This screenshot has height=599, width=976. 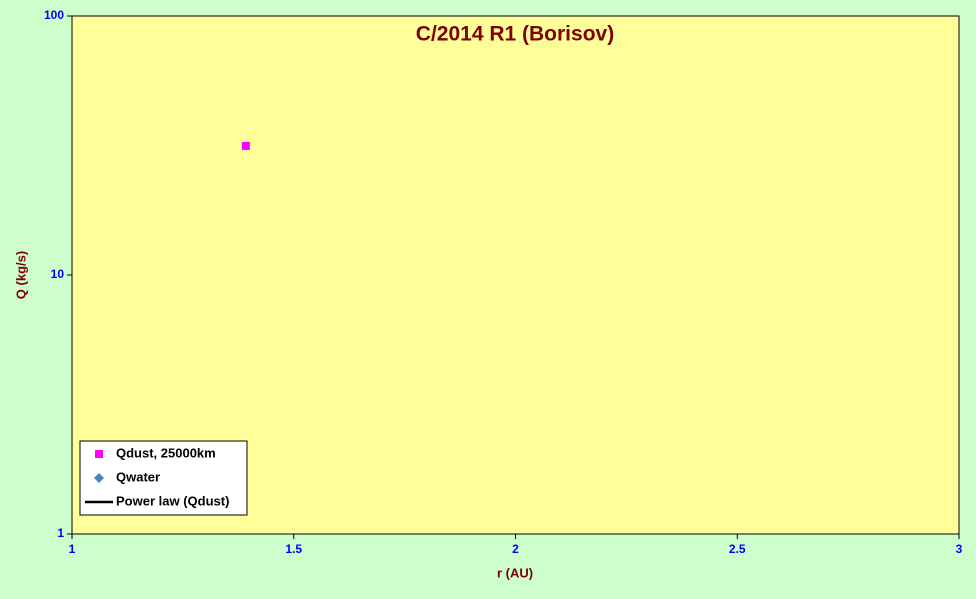 What do you see at coordinates (293, 549) in the screenshot?
I see `x-tick-label: 1.5` at bounding box center [293, 549].